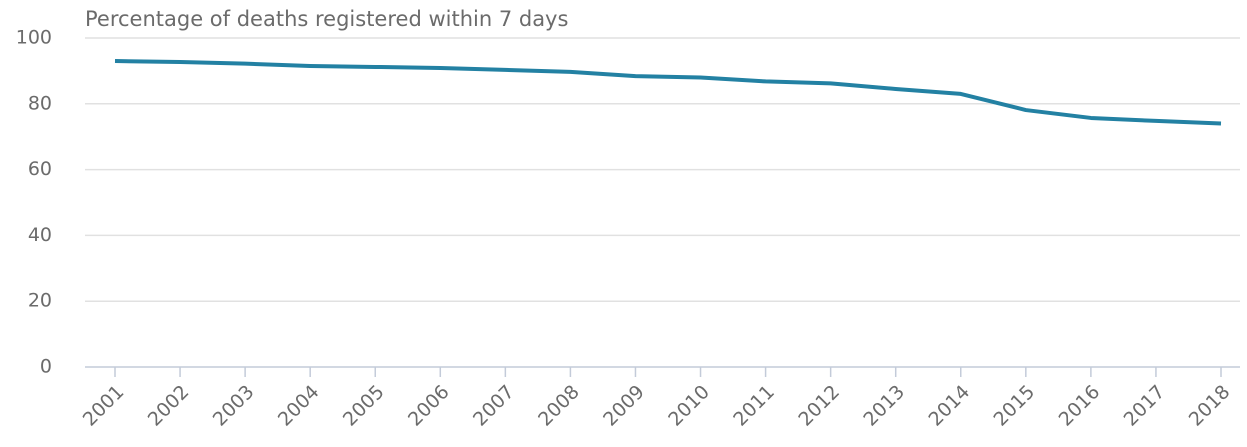  Describe the element at coordinates (34, 38) in the screenshot. I see `y-tick-label: 100` at that location.